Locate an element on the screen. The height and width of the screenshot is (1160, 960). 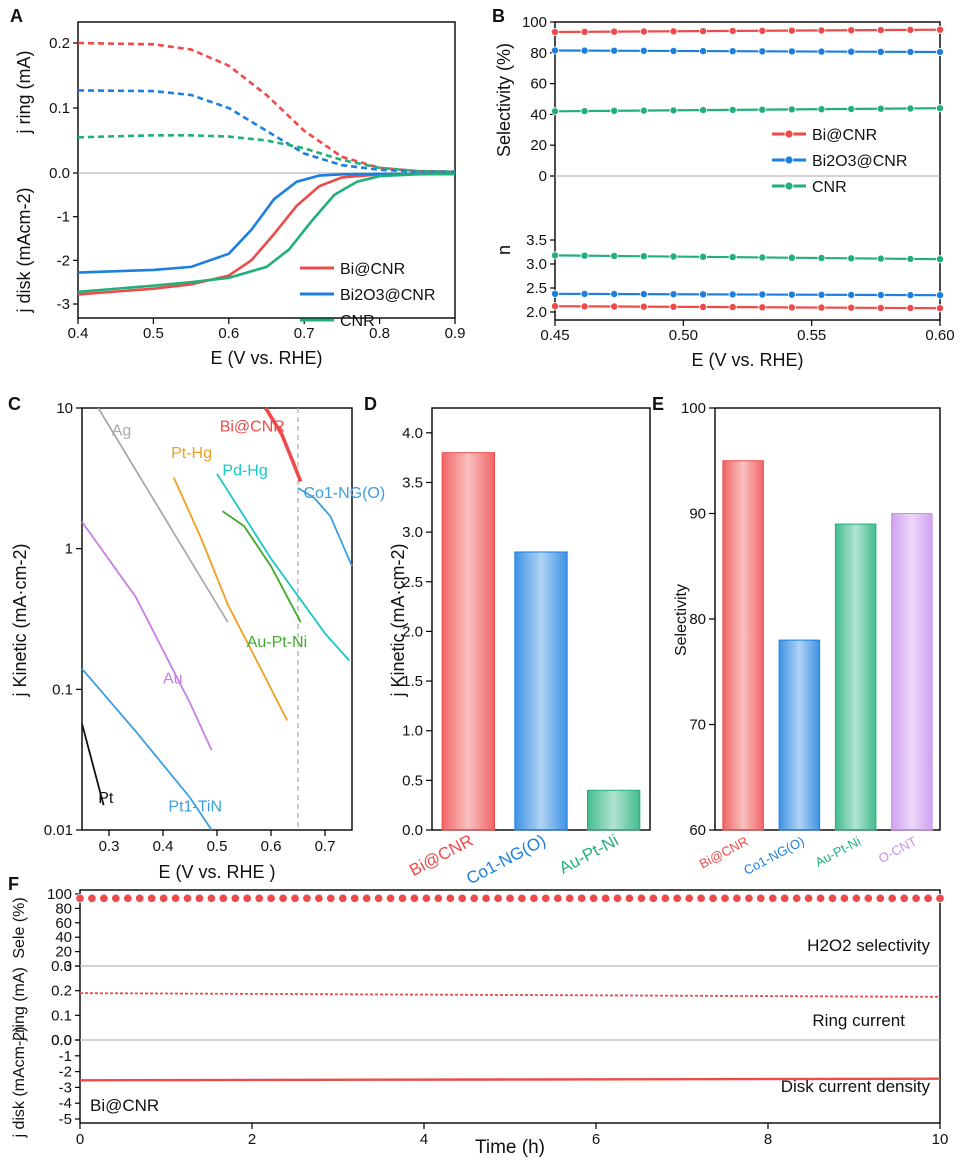
panel-b-ylabel-bottom: n is located at coordinates (504, 250).